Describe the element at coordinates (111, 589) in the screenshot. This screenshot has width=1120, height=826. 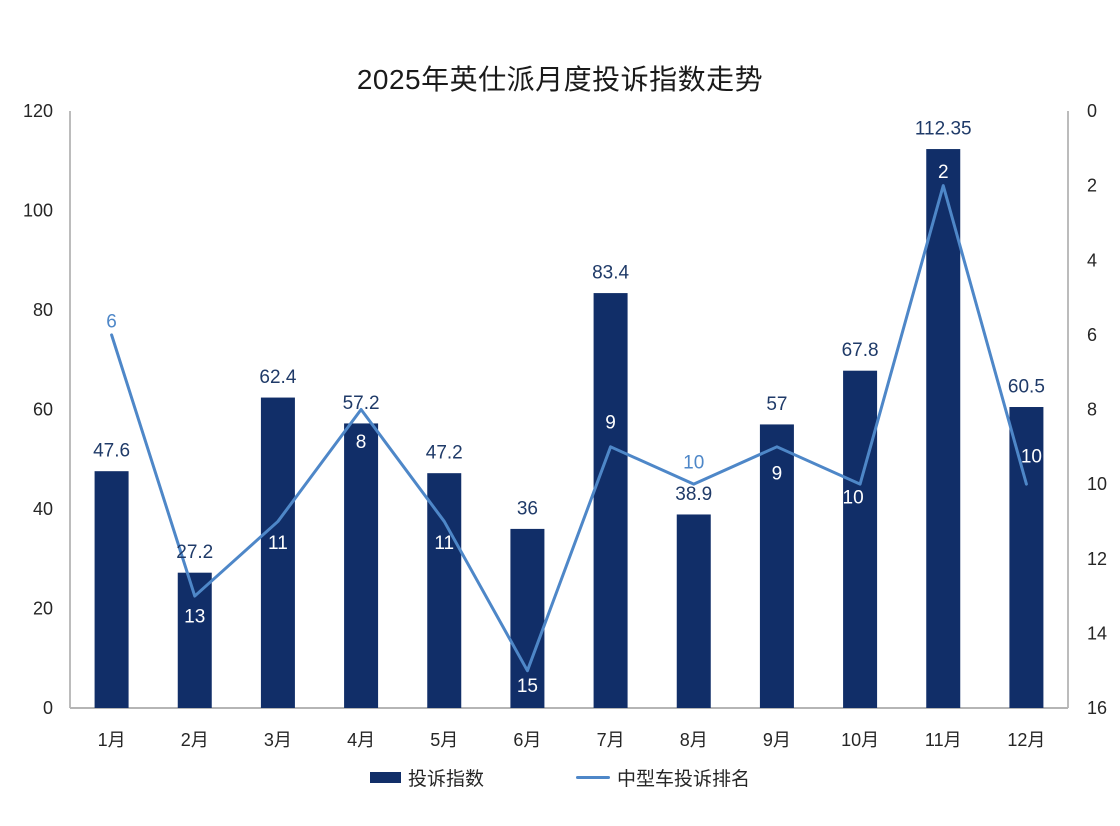
I see `bar-1月` at that location.